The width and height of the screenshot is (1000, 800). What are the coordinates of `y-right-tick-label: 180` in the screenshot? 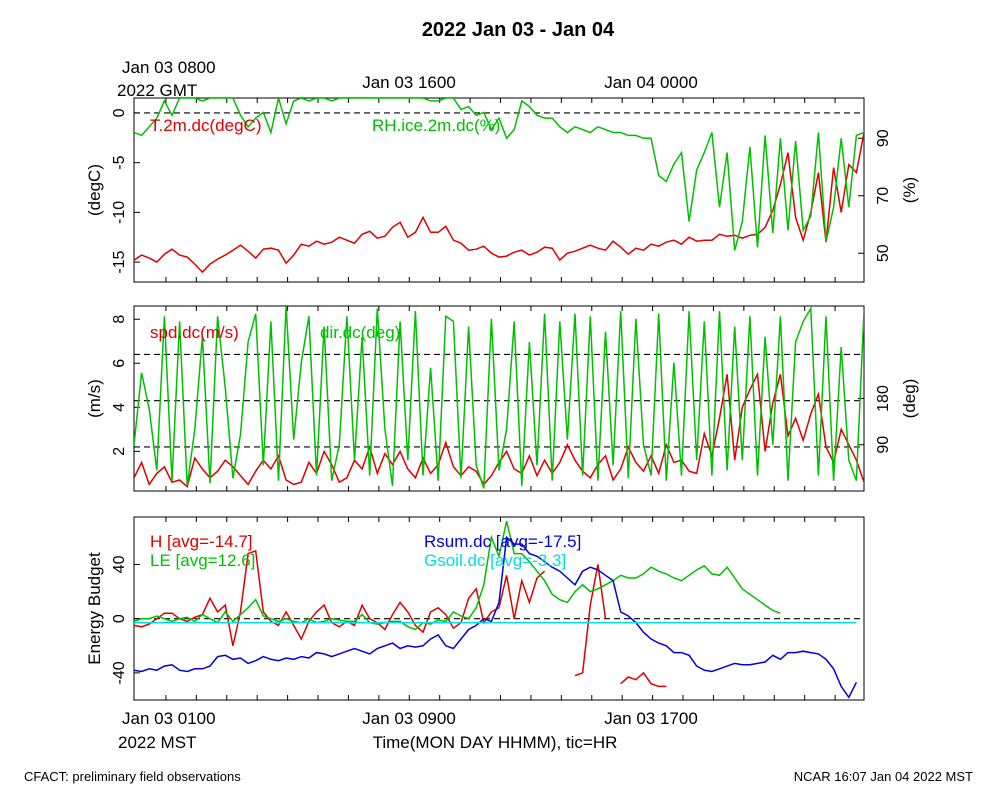 It's located at (883, 398).